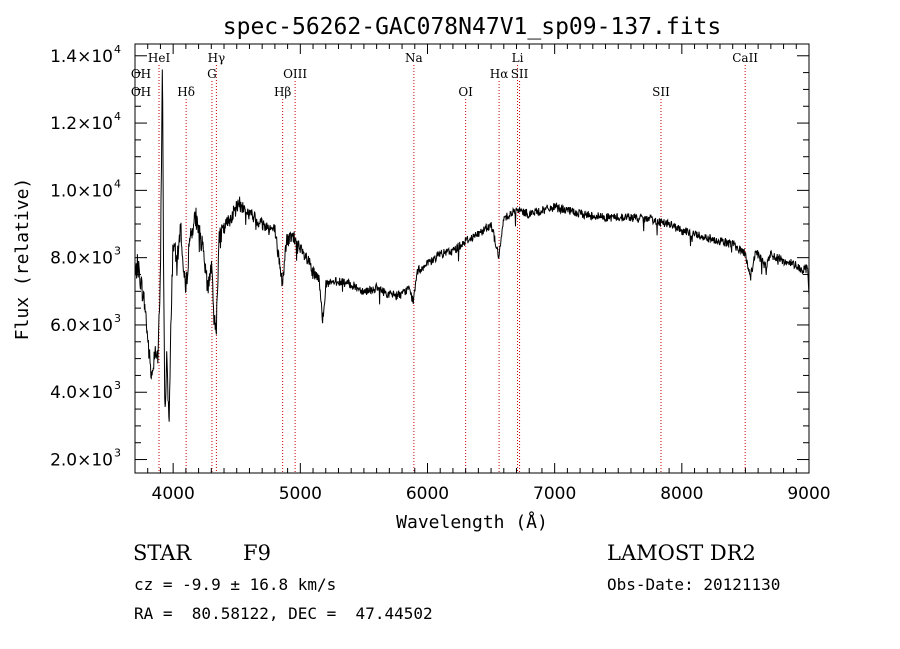 The image size is (900, 649). Describe the element at coordinates (295, 74) in the screenshot. I see `line-marker-label: OIII` at that location.